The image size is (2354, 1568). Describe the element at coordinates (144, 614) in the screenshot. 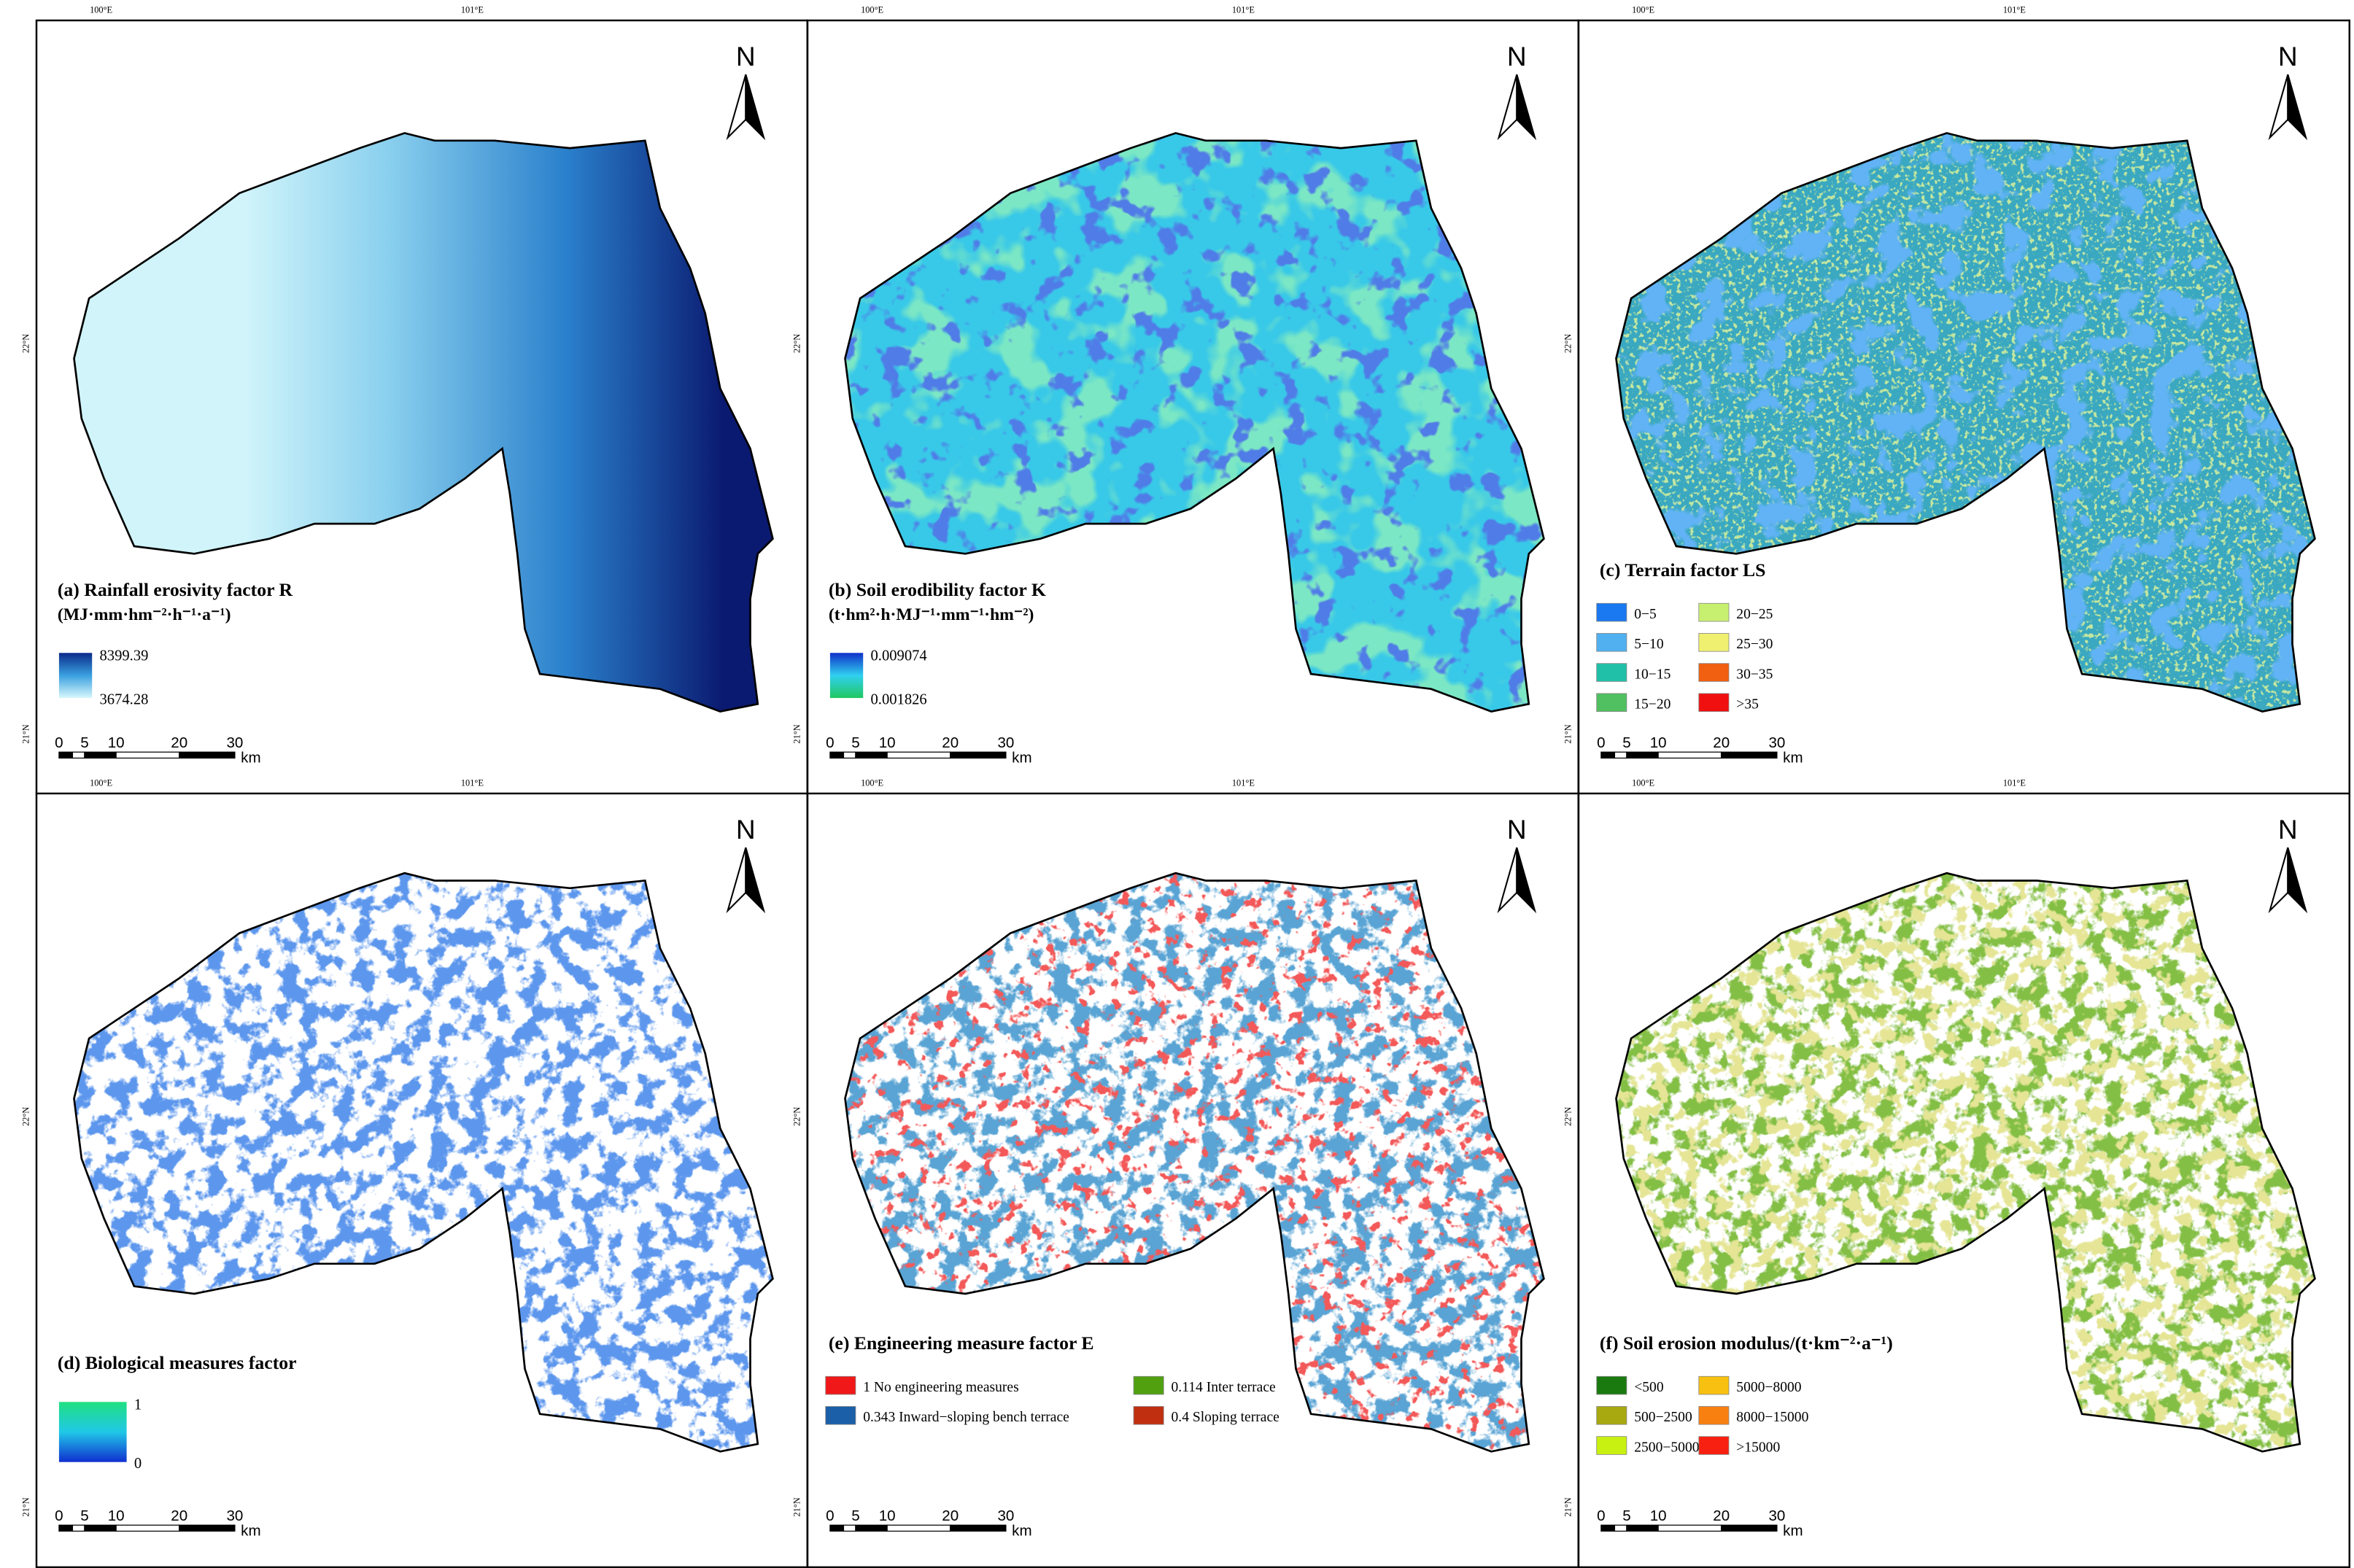

I see `panel-unit: (MJ·mm·hm⁻²·h⁻¹·a⁻¹)` at that location.